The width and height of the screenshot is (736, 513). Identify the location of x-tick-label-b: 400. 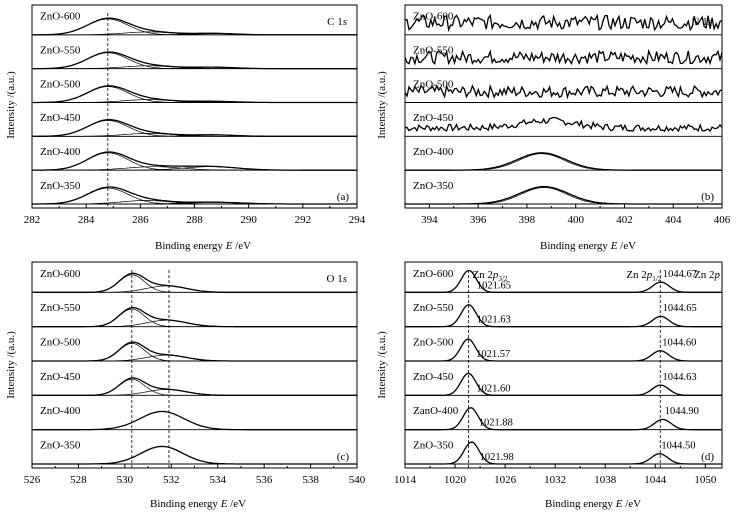
(575, 220).